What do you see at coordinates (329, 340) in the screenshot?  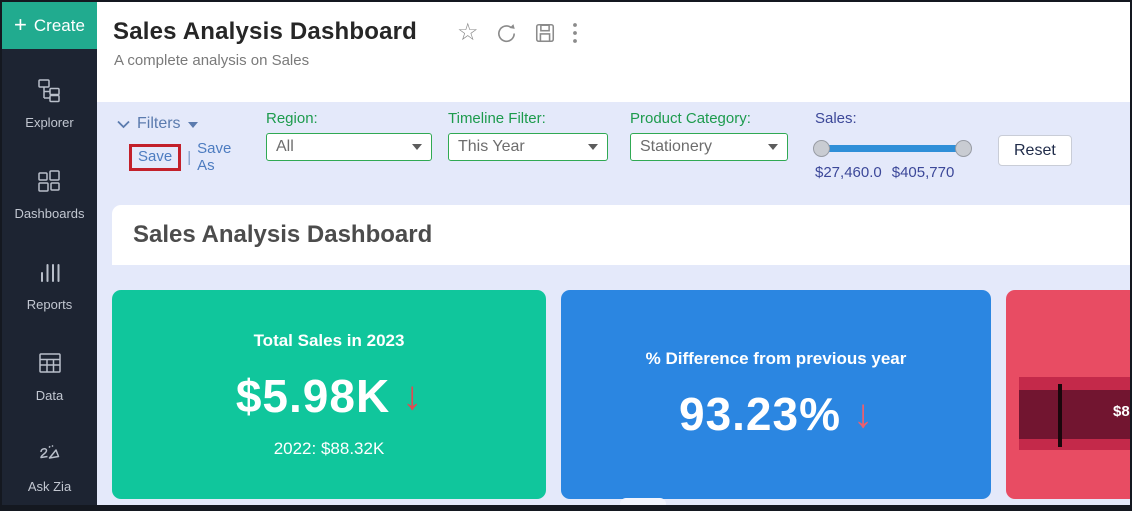 I see `kpi-card-title: Total Sales in 2023` at bounding box center [329, 340].